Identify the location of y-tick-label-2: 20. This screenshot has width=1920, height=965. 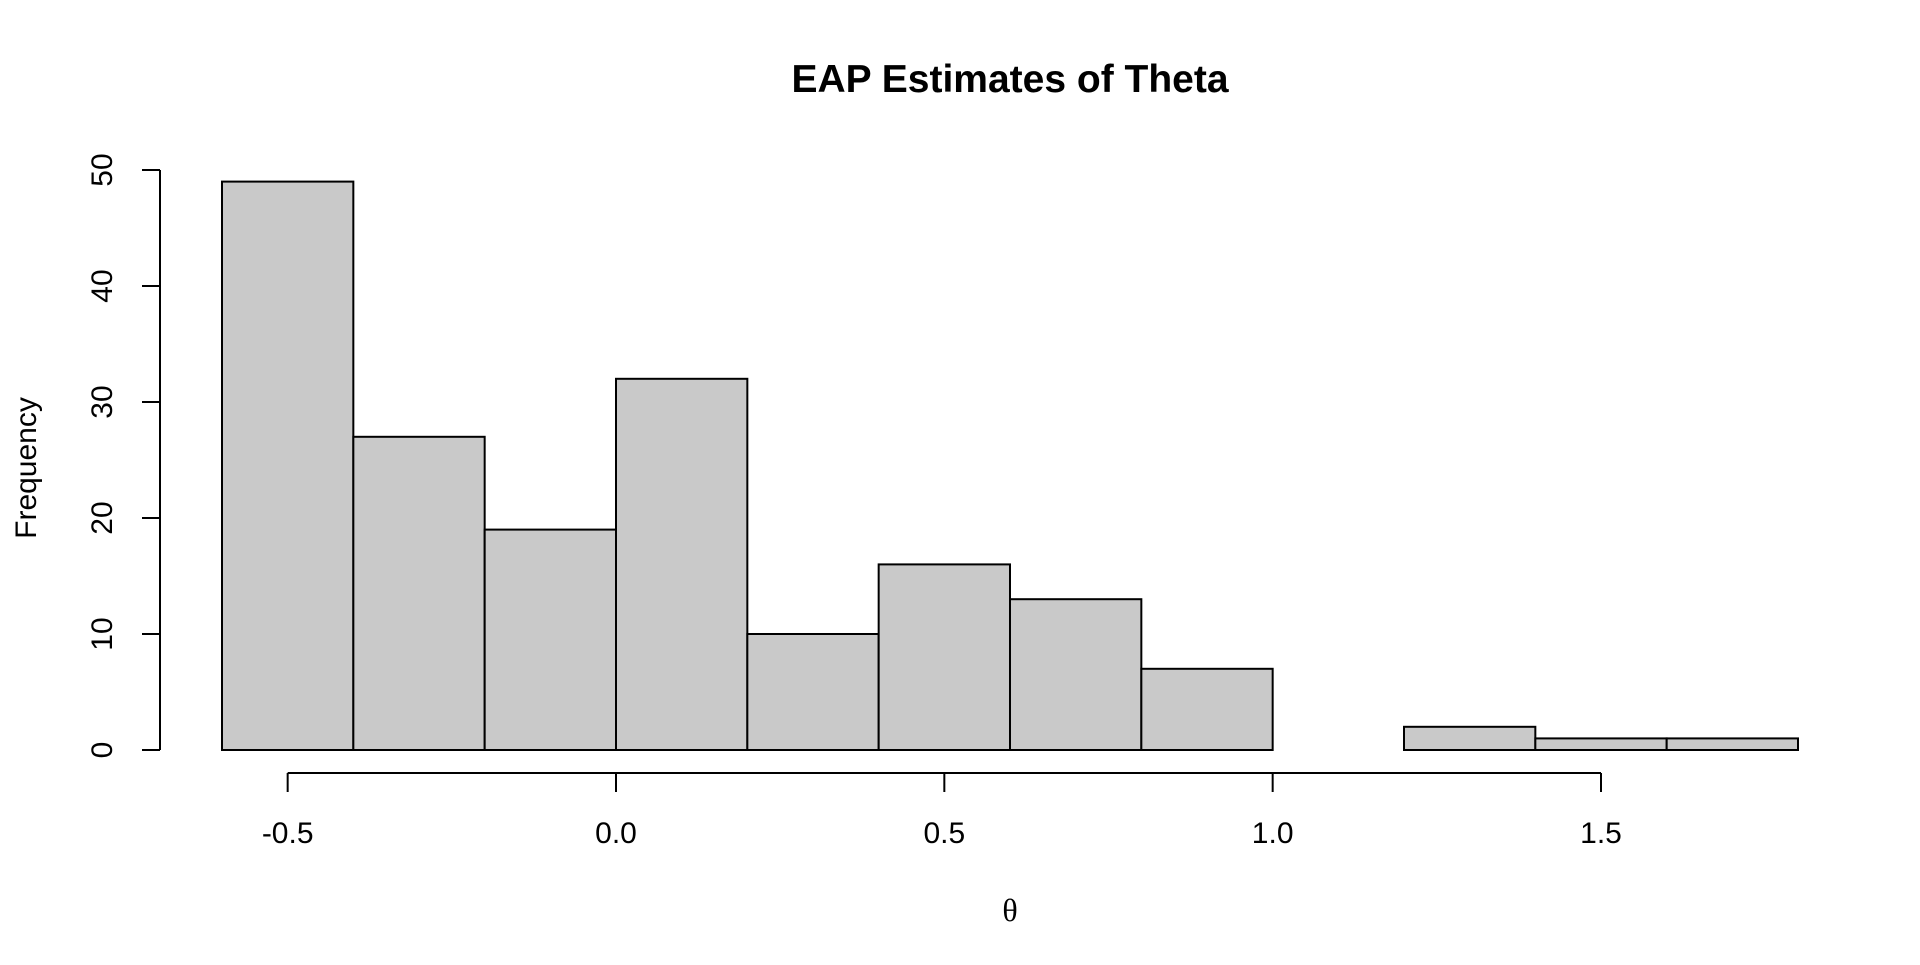
(102, 517).